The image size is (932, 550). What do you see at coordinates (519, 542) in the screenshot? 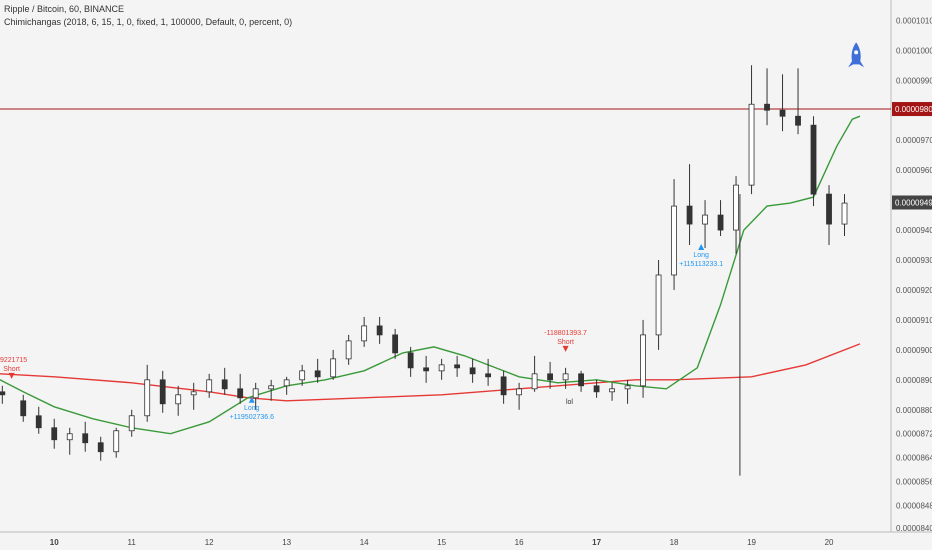
I see `x-tick-label: 16` at bounding box center [519, 542].